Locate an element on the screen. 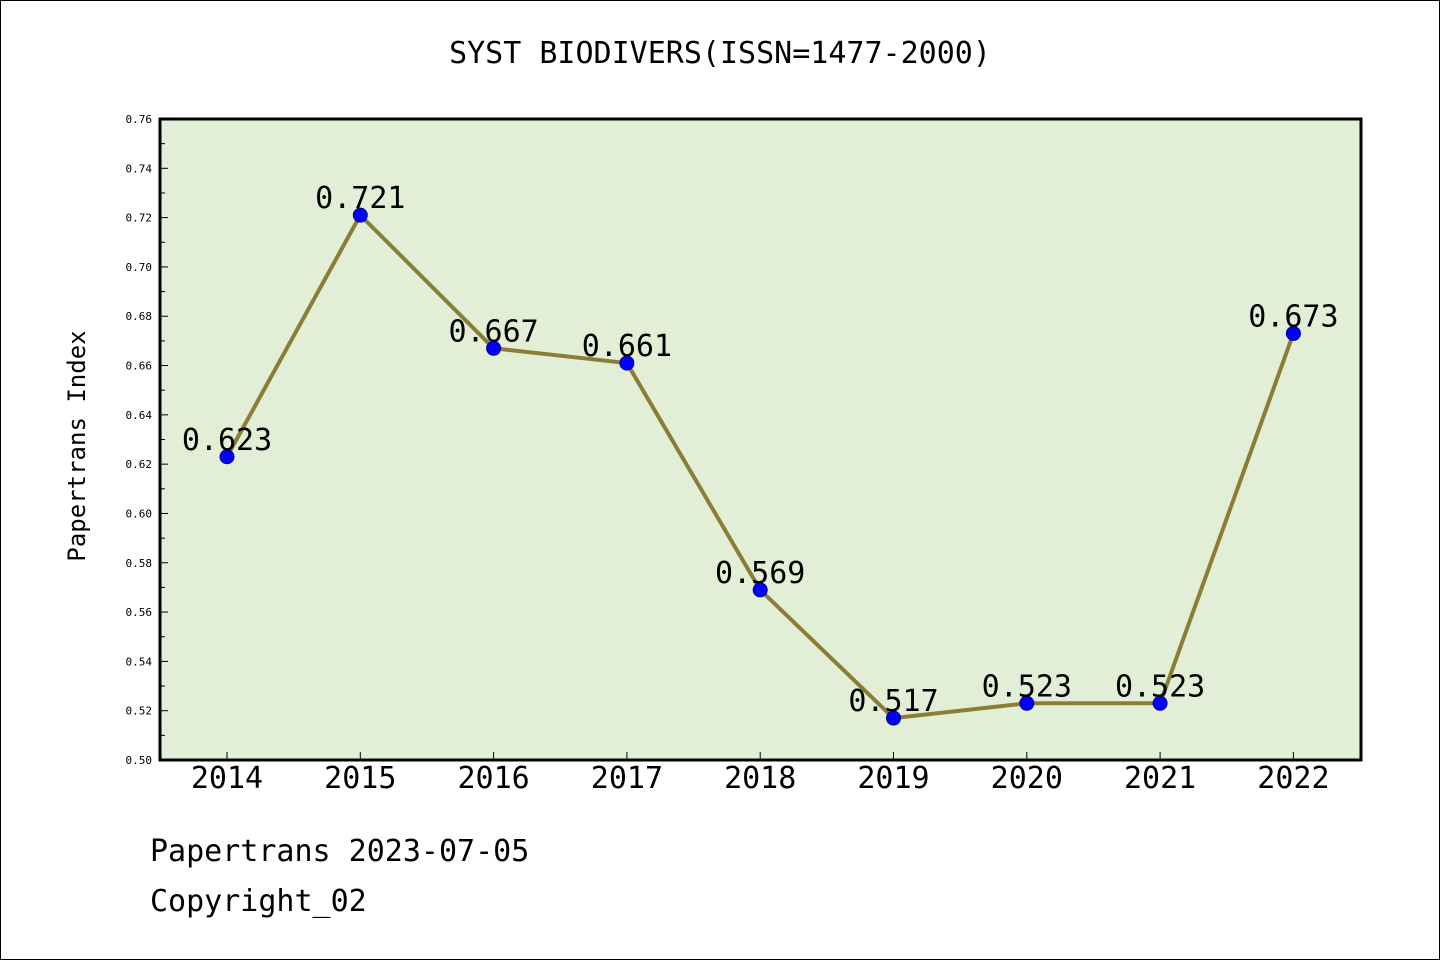 The height and width of the screenshot is (960, 1440). data-point-2015 is located at coordinates (360, 215).